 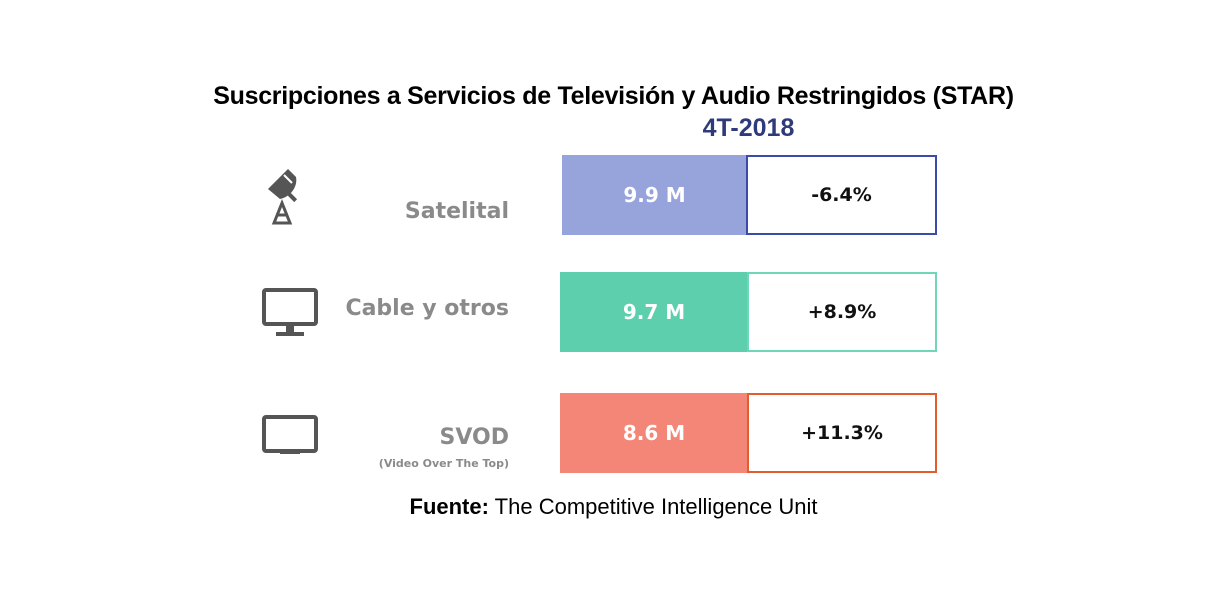 What do you see at coordinates (456, 211) in the screenshot?
I see `category-label: Satelital` at bounding box center [456, 211].